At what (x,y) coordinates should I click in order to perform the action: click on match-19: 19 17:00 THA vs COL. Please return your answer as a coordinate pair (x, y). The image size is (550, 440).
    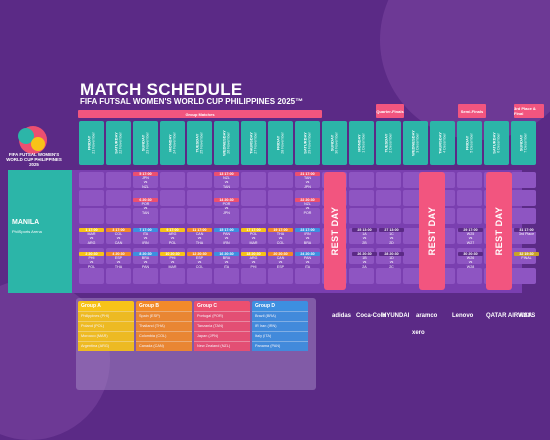
    Looking at the image, I should click on (280, 236).